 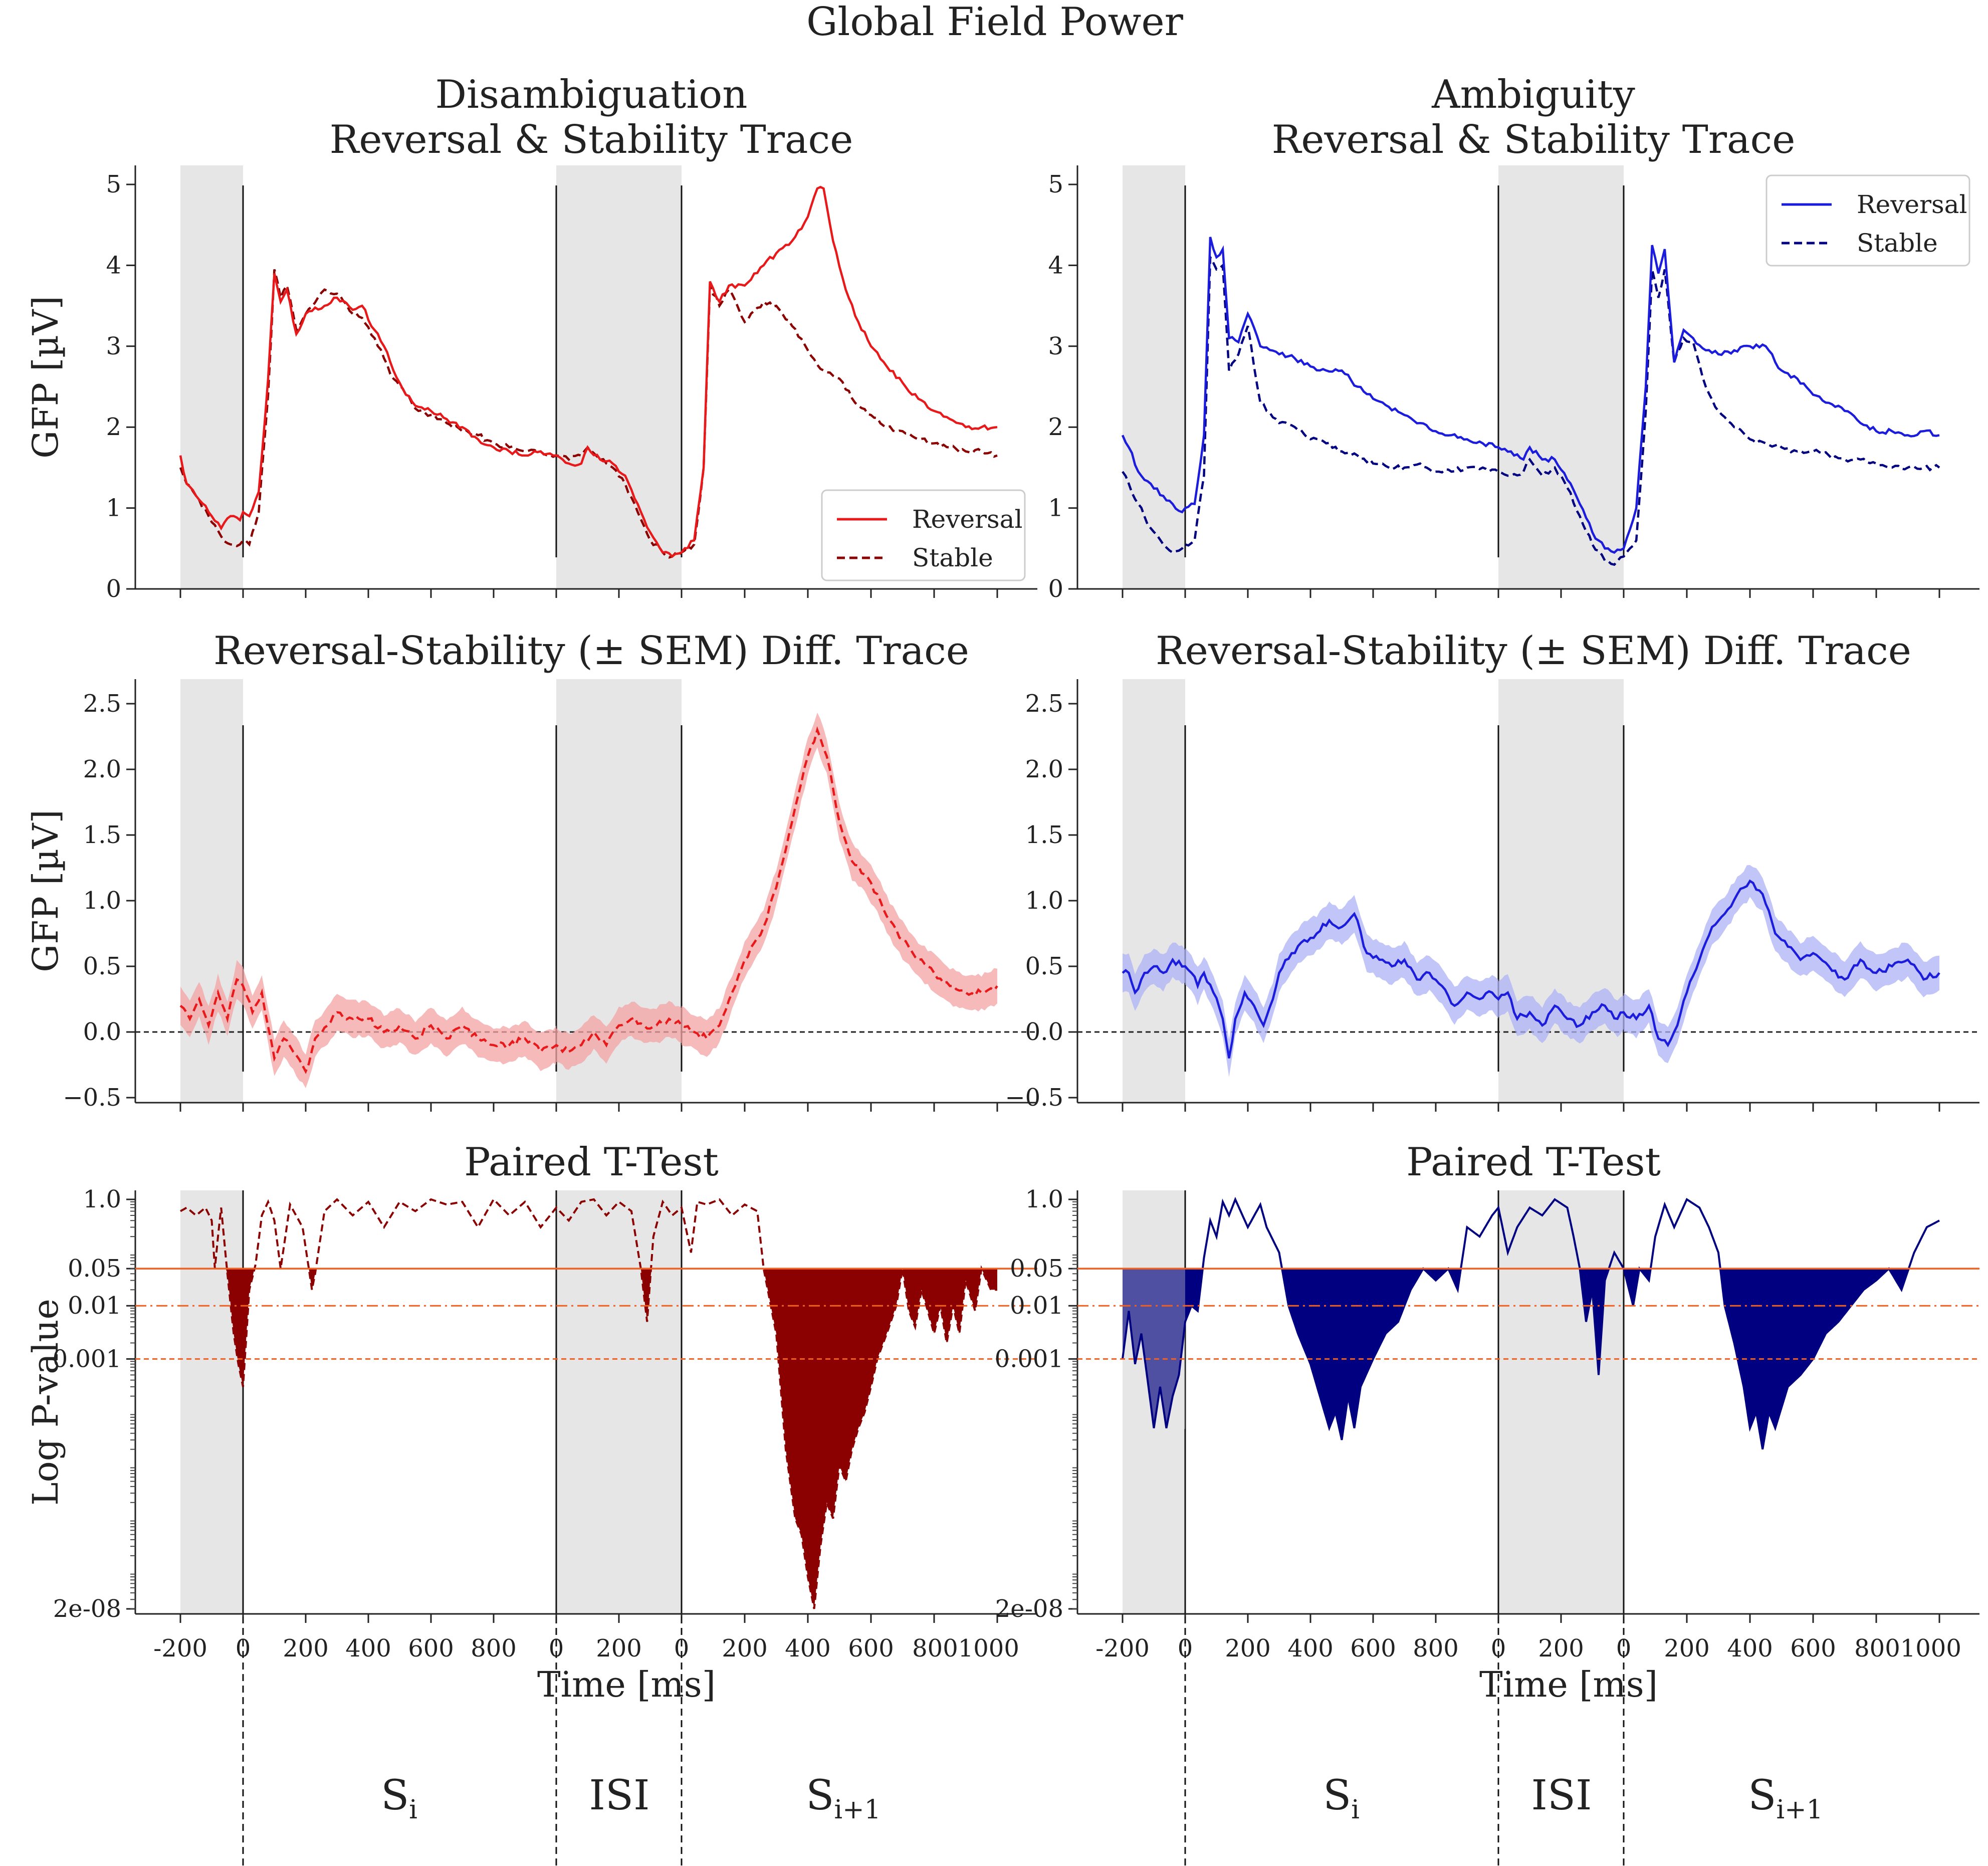 I want to click on stable-line, so click(x=1531, y=409).